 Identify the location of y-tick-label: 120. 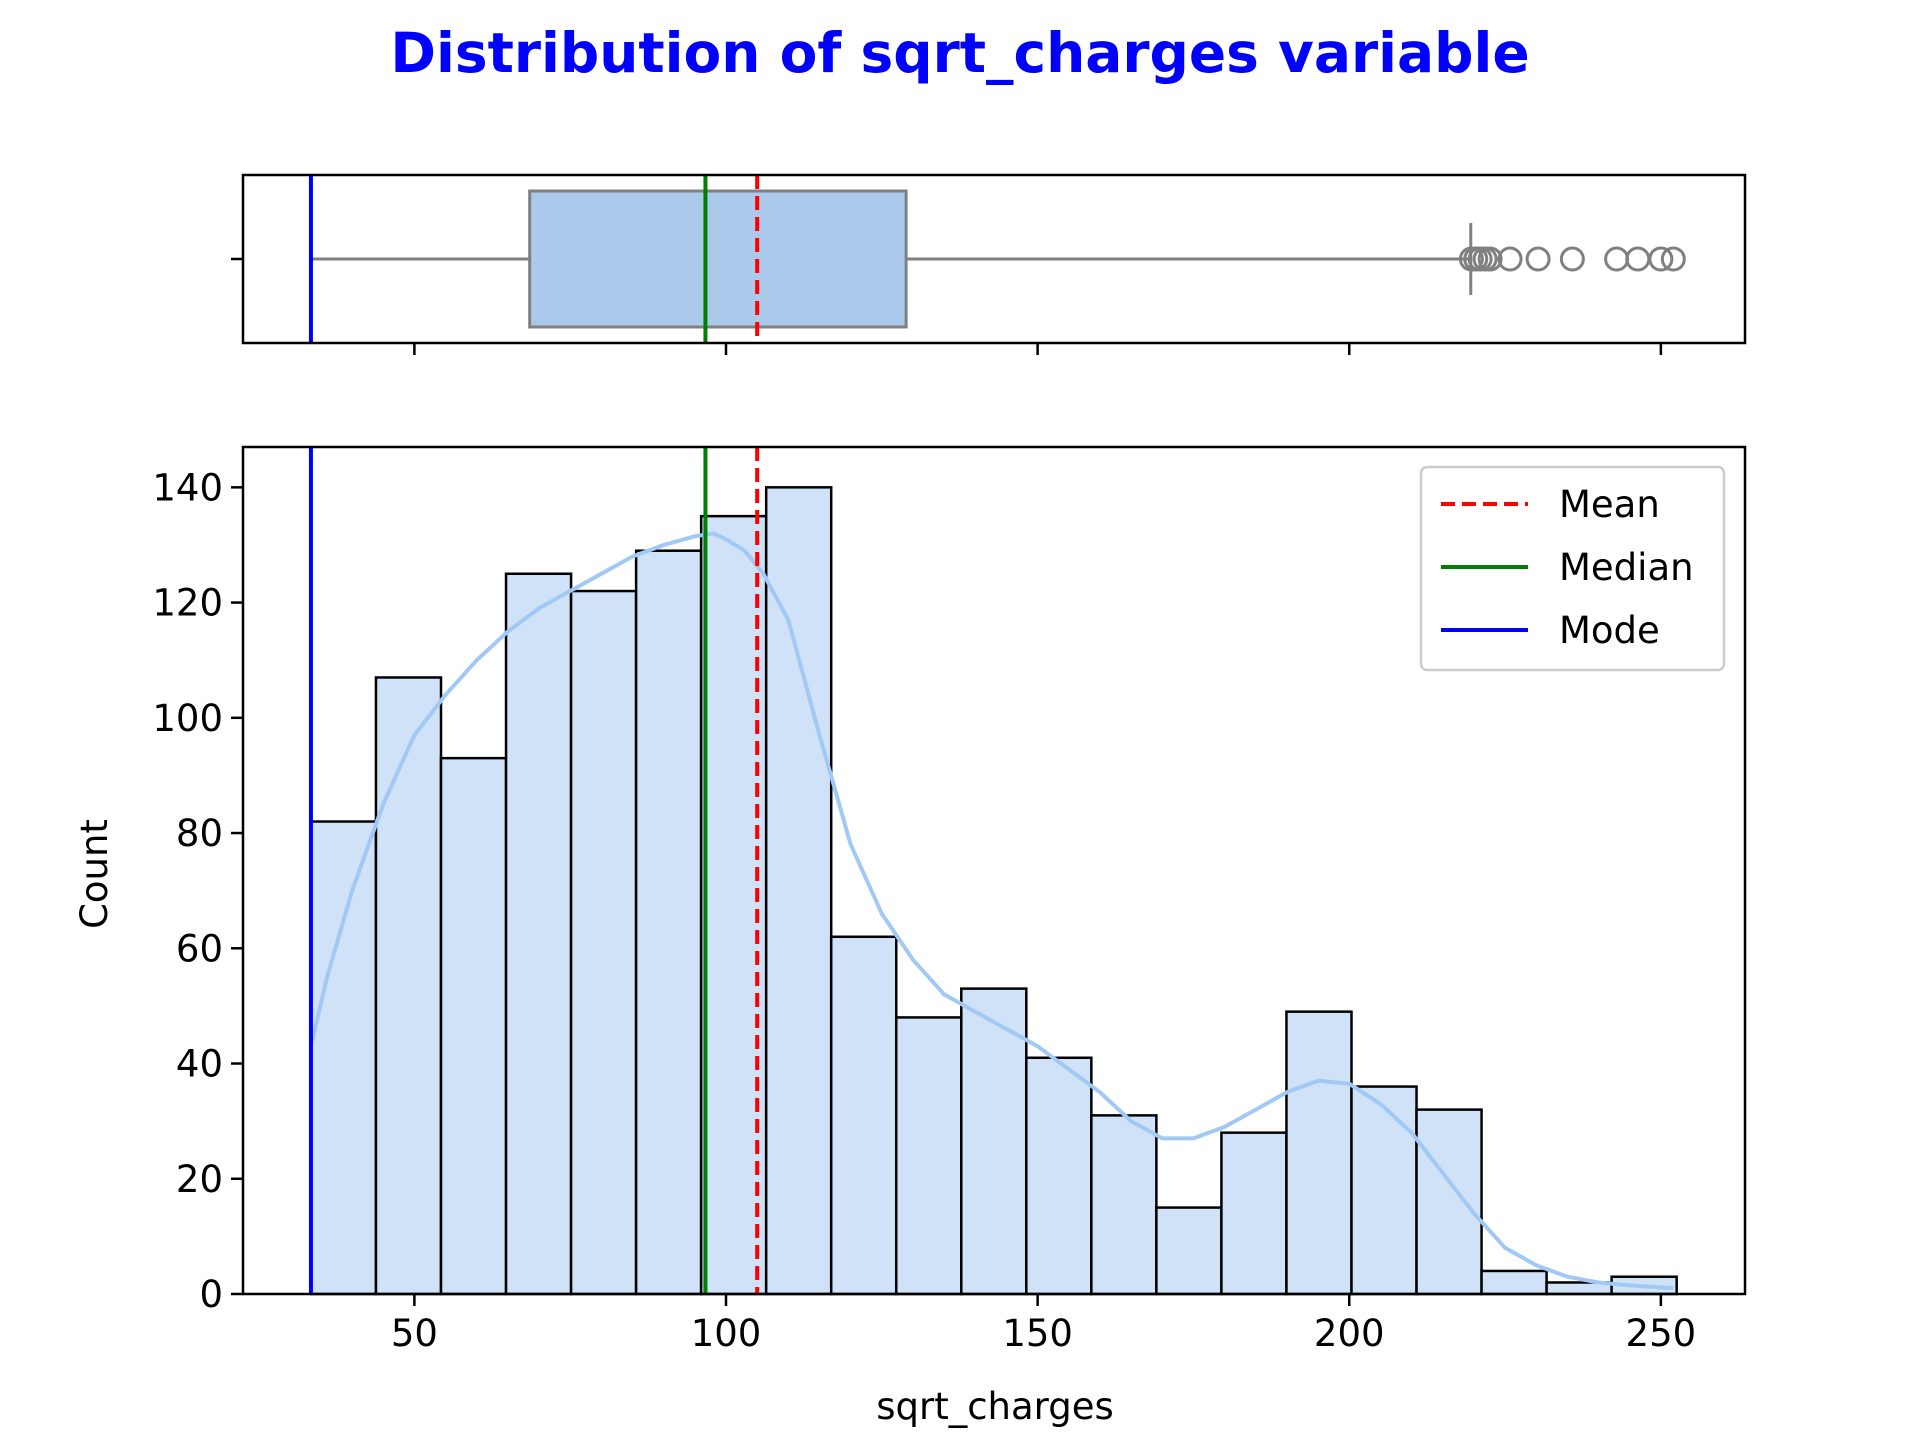
(187, 603).